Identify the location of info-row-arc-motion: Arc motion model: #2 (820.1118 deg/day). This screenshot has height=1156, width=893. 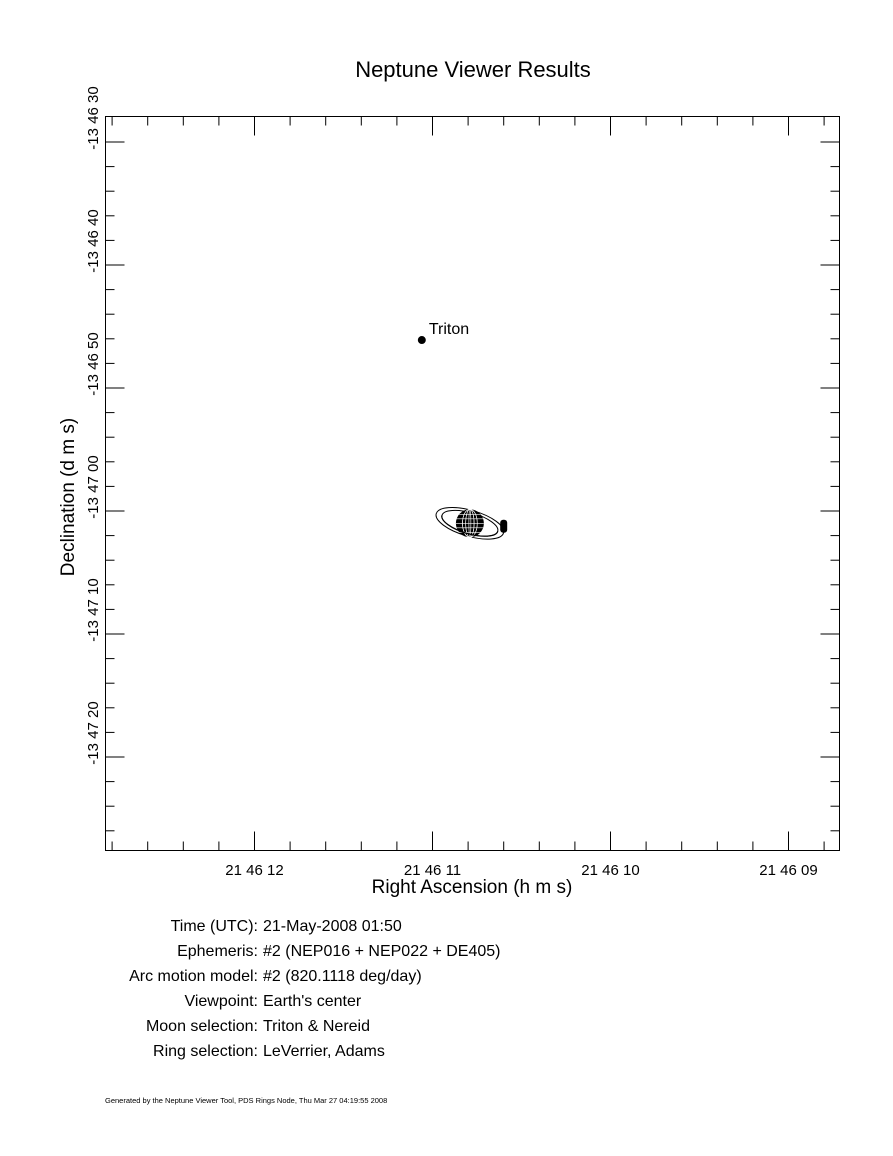
(446, 980).